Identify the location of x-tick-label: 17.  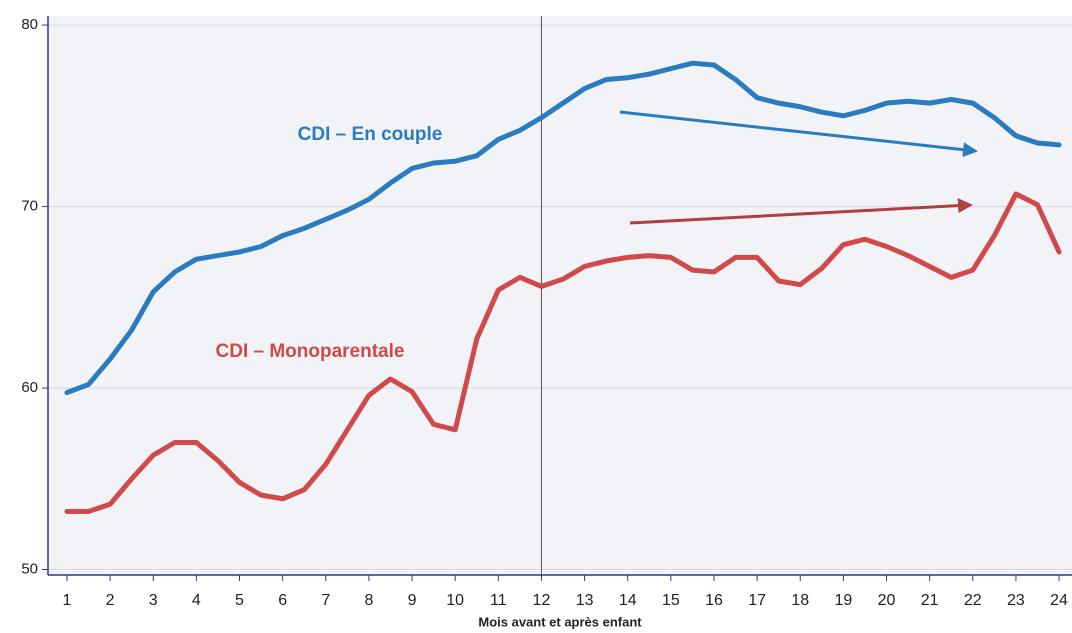
(757, 600).